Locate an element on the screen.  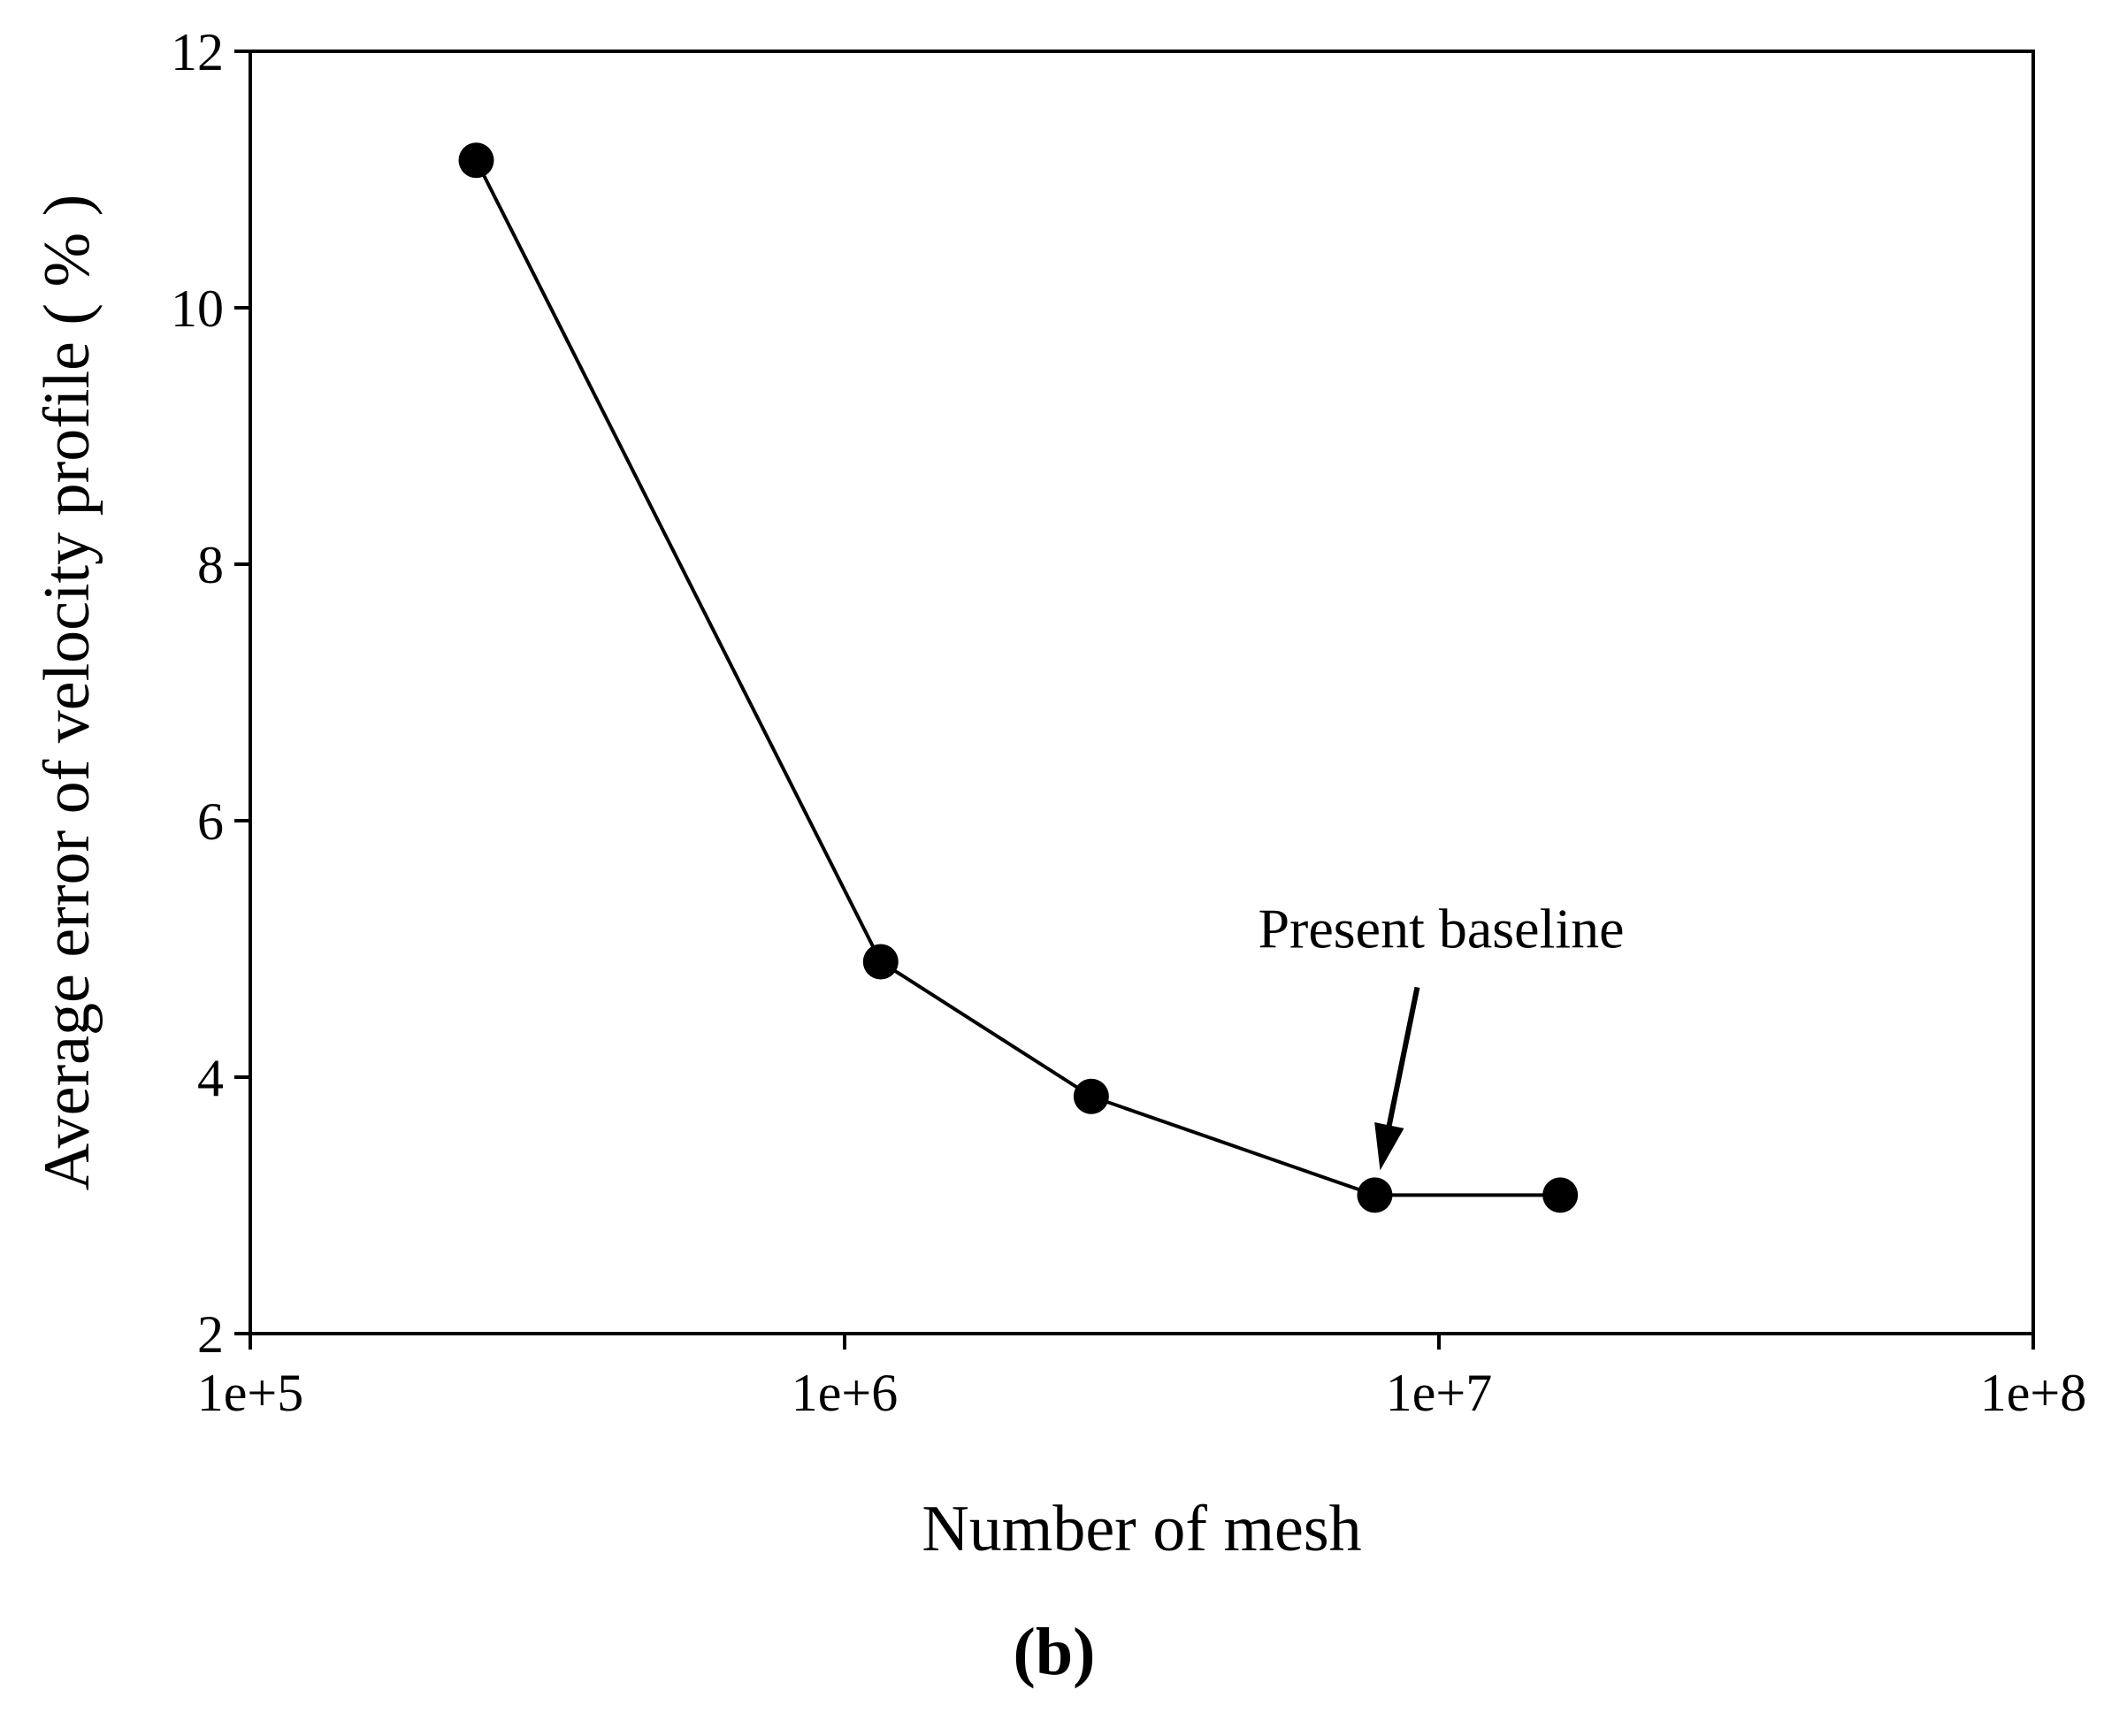
x-axis-ticks: 1e+5 1e+6 1e+7 1e+8 is located at coordinates (1141, 1378).